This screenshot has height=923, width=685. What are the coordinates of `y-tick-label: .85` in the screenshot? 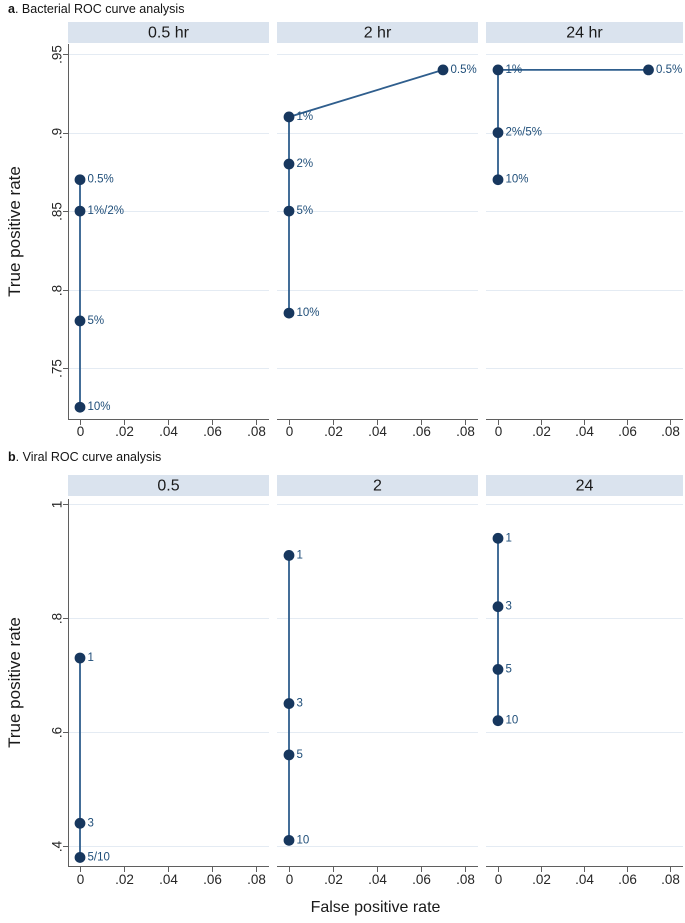 It's located at (57, 211).